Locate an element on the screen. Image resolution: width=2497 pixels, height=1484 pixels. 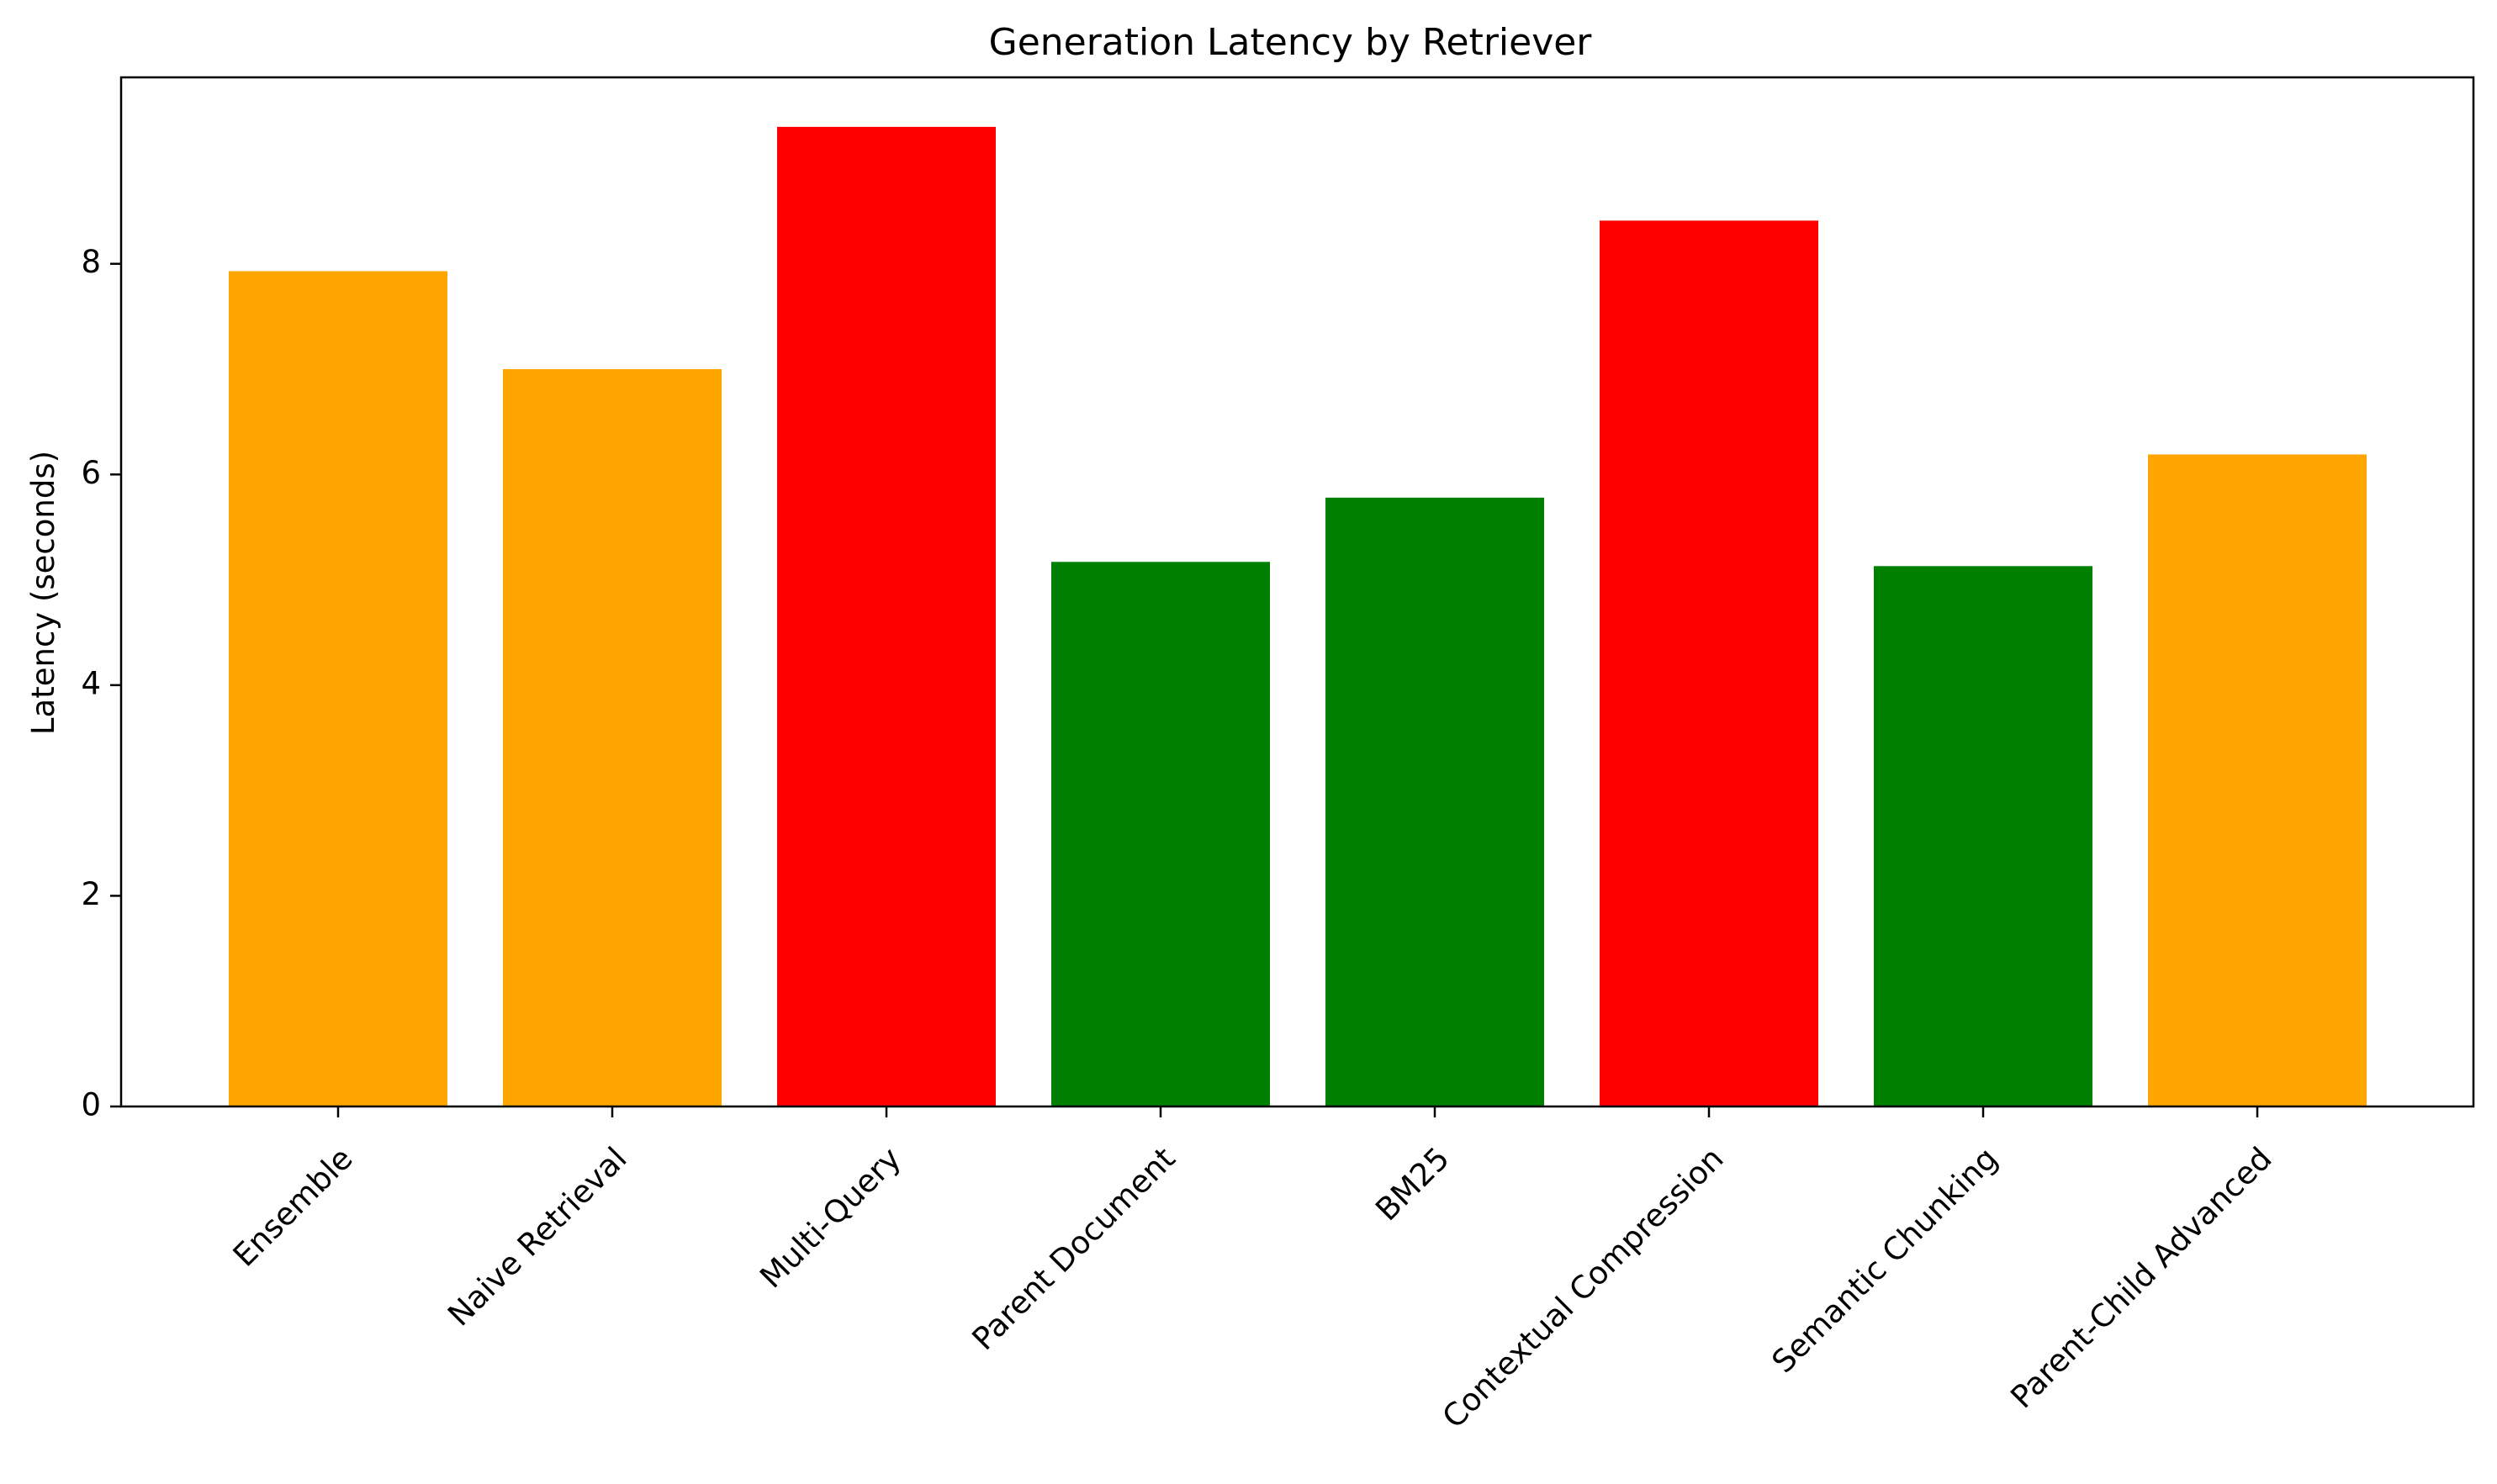
x-tick-label: Ensemble is located at coordinates (293, 1207).